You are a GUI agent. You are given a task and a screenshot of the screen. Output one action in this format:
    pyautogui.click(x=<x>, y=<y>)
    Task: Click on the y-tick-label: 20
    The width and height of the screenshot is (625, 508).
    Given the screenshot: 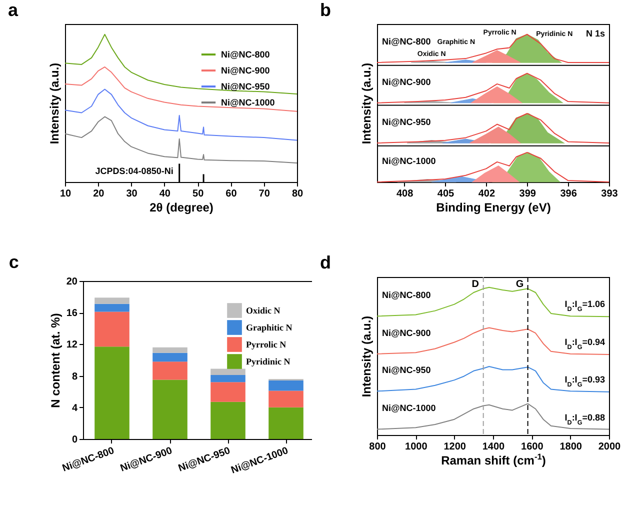 What is the action you would take?
    pyautogui.click(x=72, y=282)
    